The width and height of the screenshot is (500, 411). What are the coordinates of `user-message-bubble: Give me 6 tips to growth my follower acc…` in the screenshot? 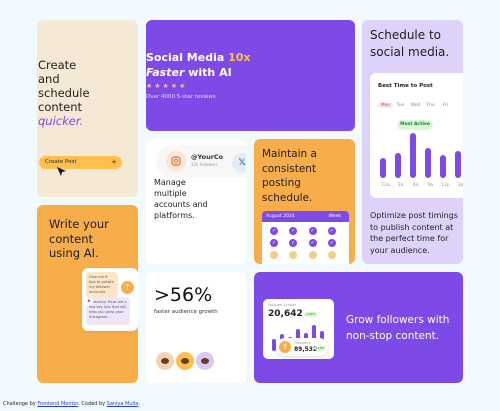 It's located at (102, 285).